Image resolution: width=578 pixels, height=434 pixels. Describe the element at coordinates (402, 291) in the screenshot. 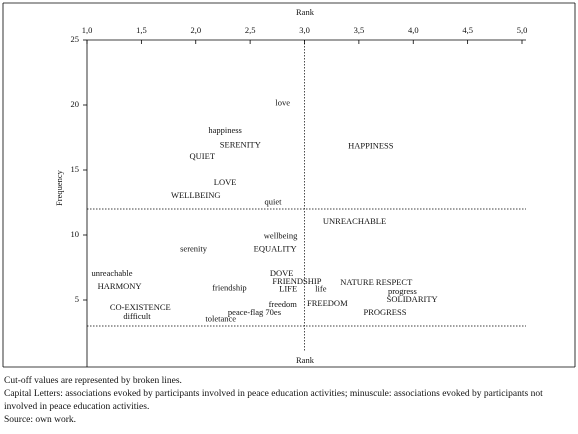

I see `point-label: progress` at that location.